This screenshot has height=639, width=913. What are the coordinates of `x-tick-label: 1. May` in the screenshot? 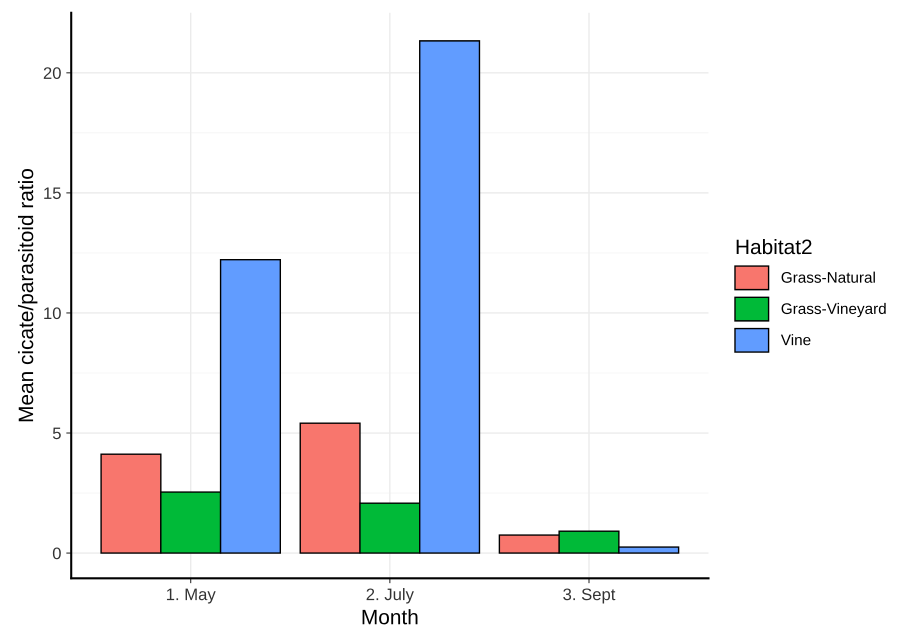 It's located at (191, 596).